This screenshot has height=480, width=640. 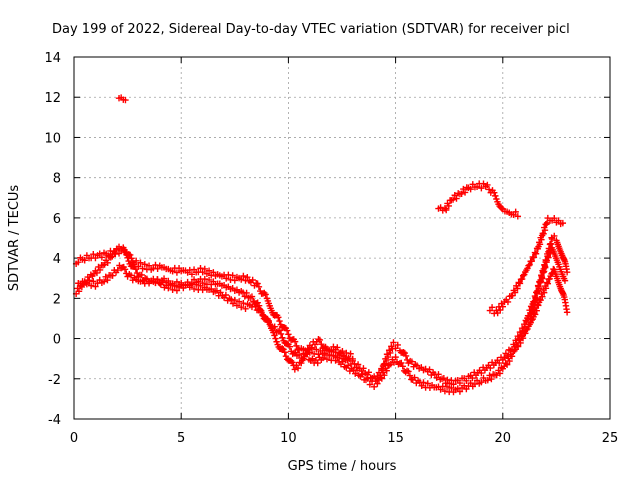 What do you see at coordinates (503, 438) in the screenshot?
I see `x-tick-label: 20` at bounding box center [503, 438].